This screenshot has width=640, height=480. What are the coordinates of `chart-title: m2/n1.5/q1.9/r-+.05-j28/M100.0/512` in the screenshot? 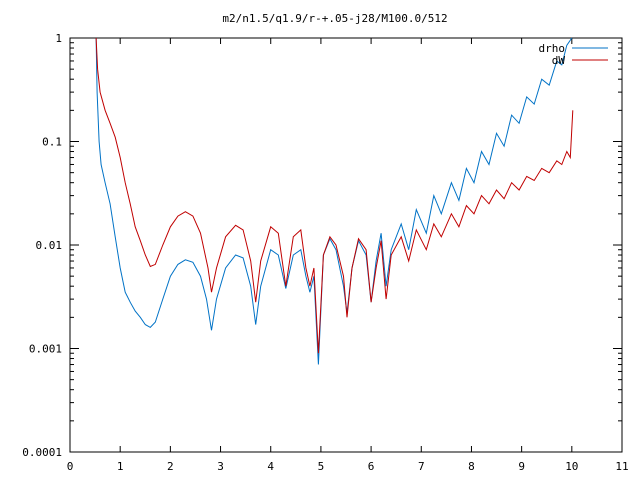 It's located at (334, 18).